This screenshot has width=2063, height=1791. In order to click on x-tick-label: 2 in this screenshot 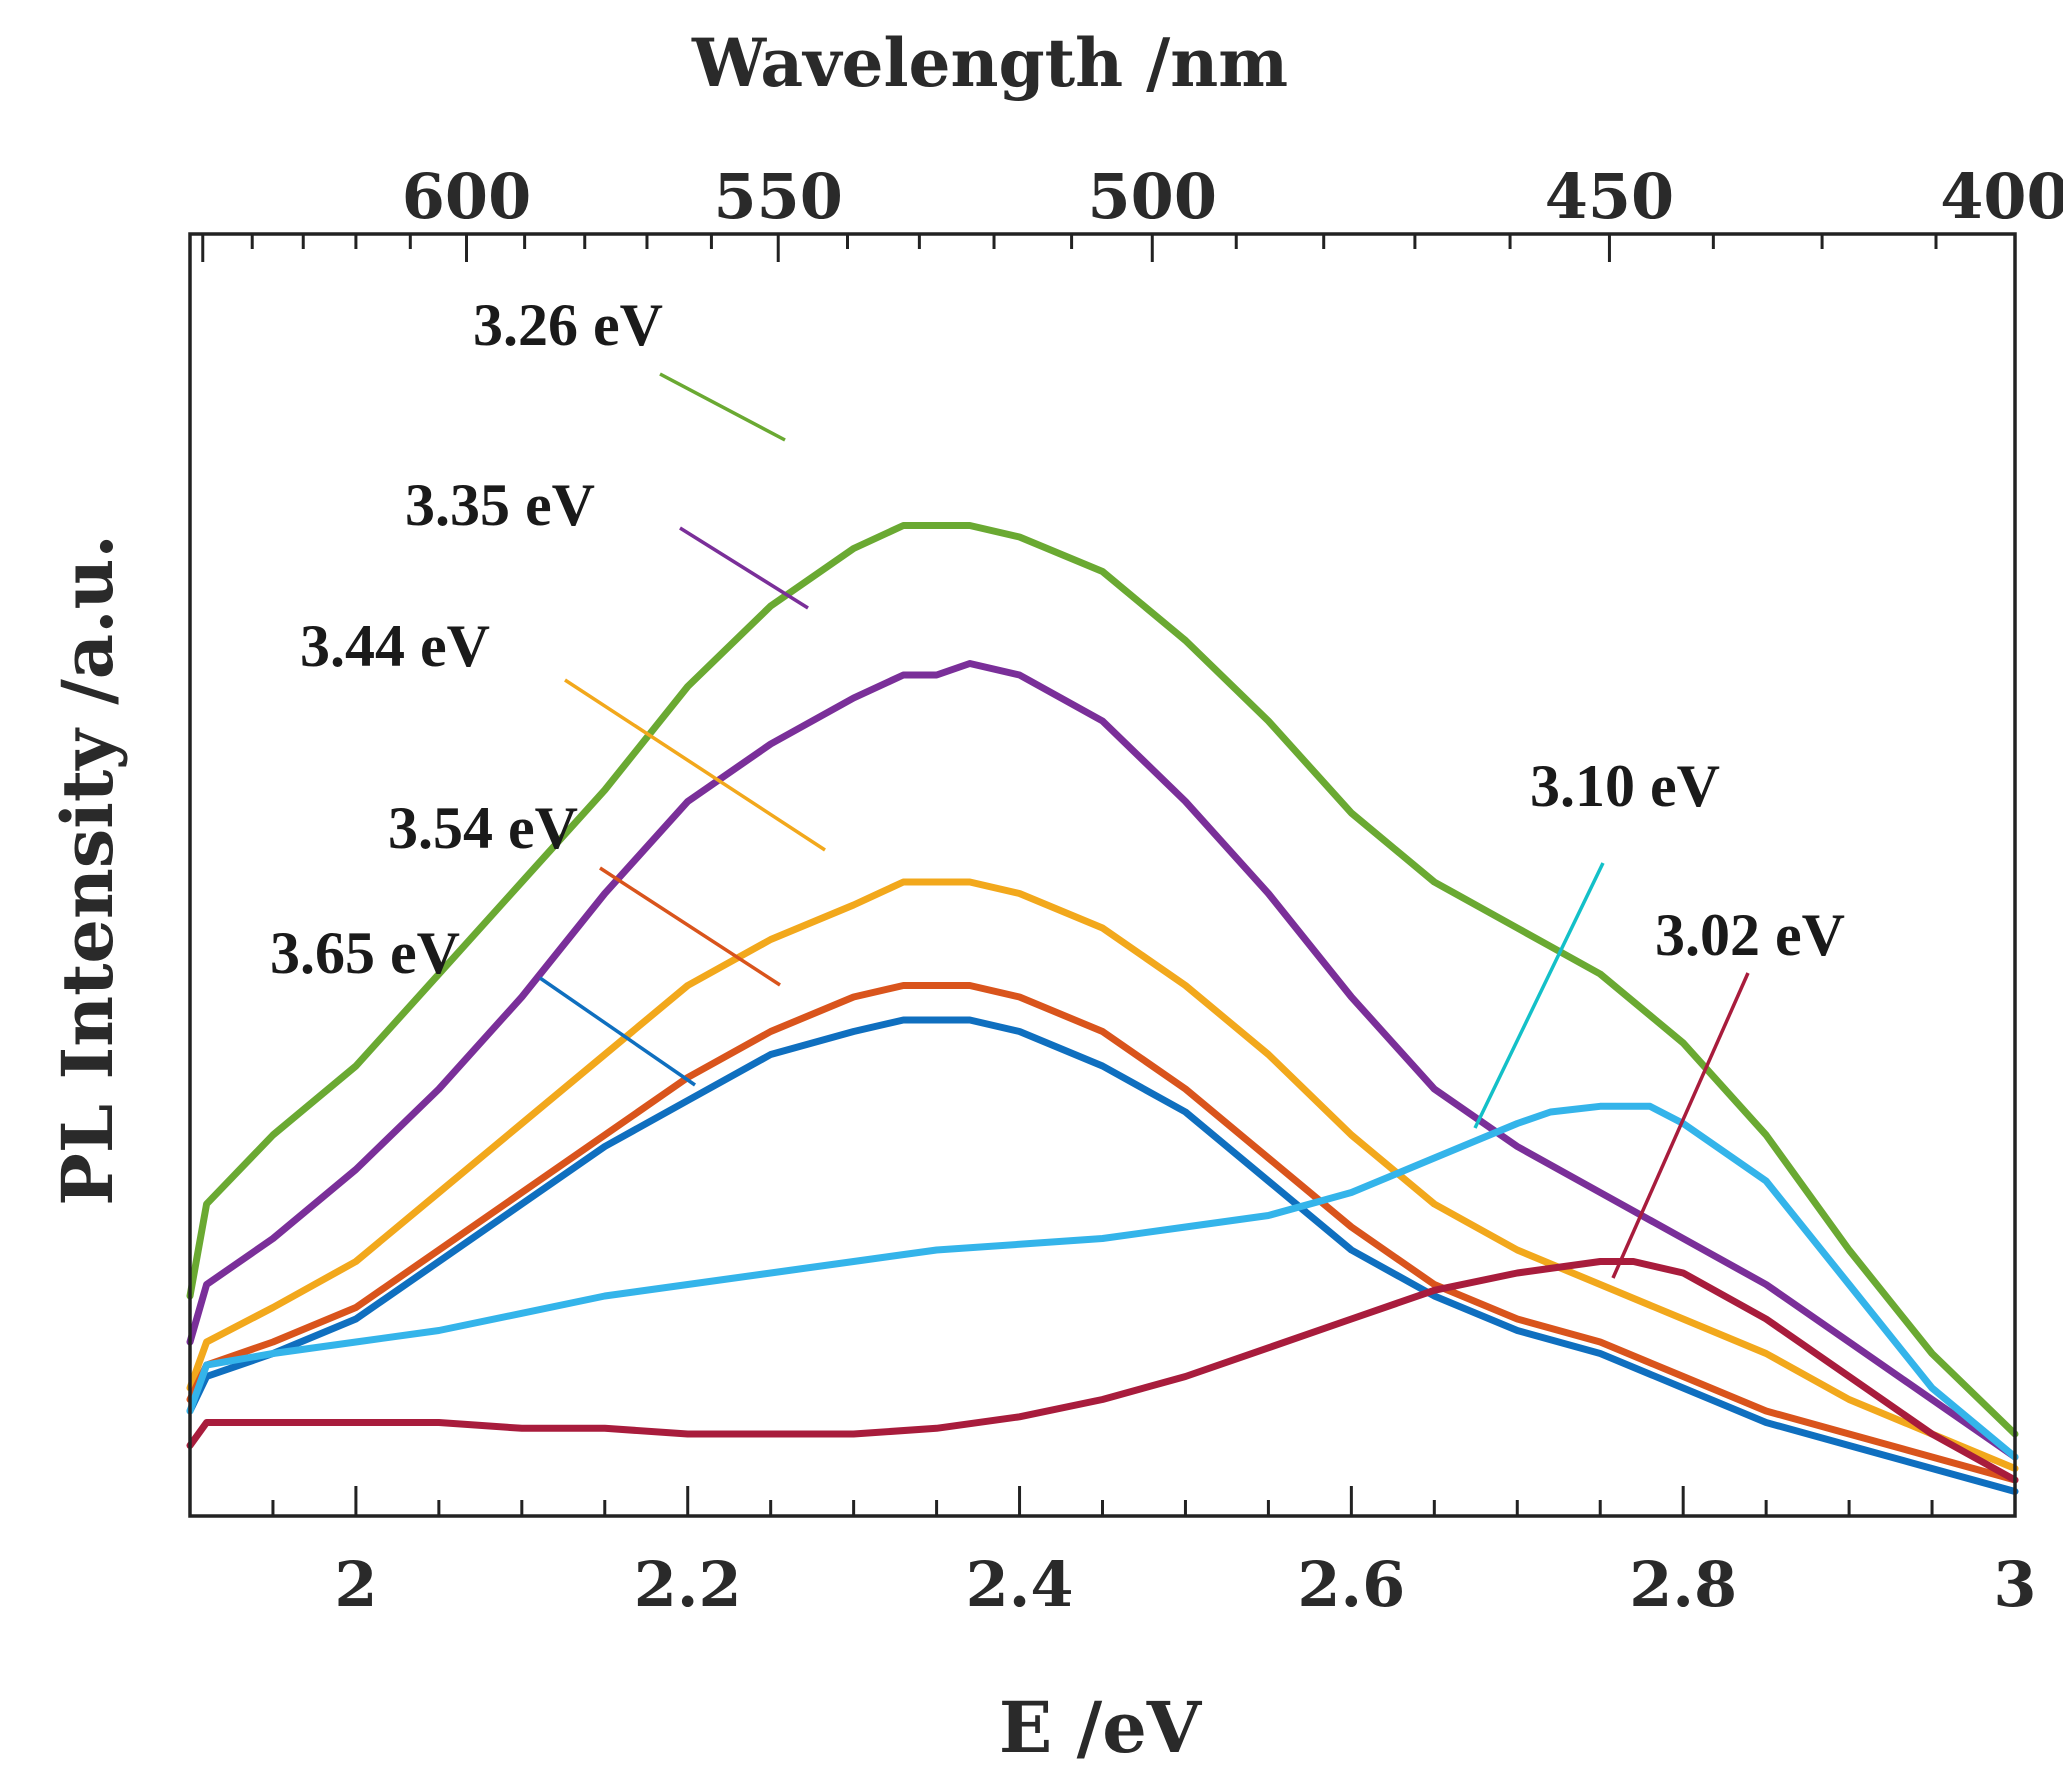, I will do `click(355, 1584)`.